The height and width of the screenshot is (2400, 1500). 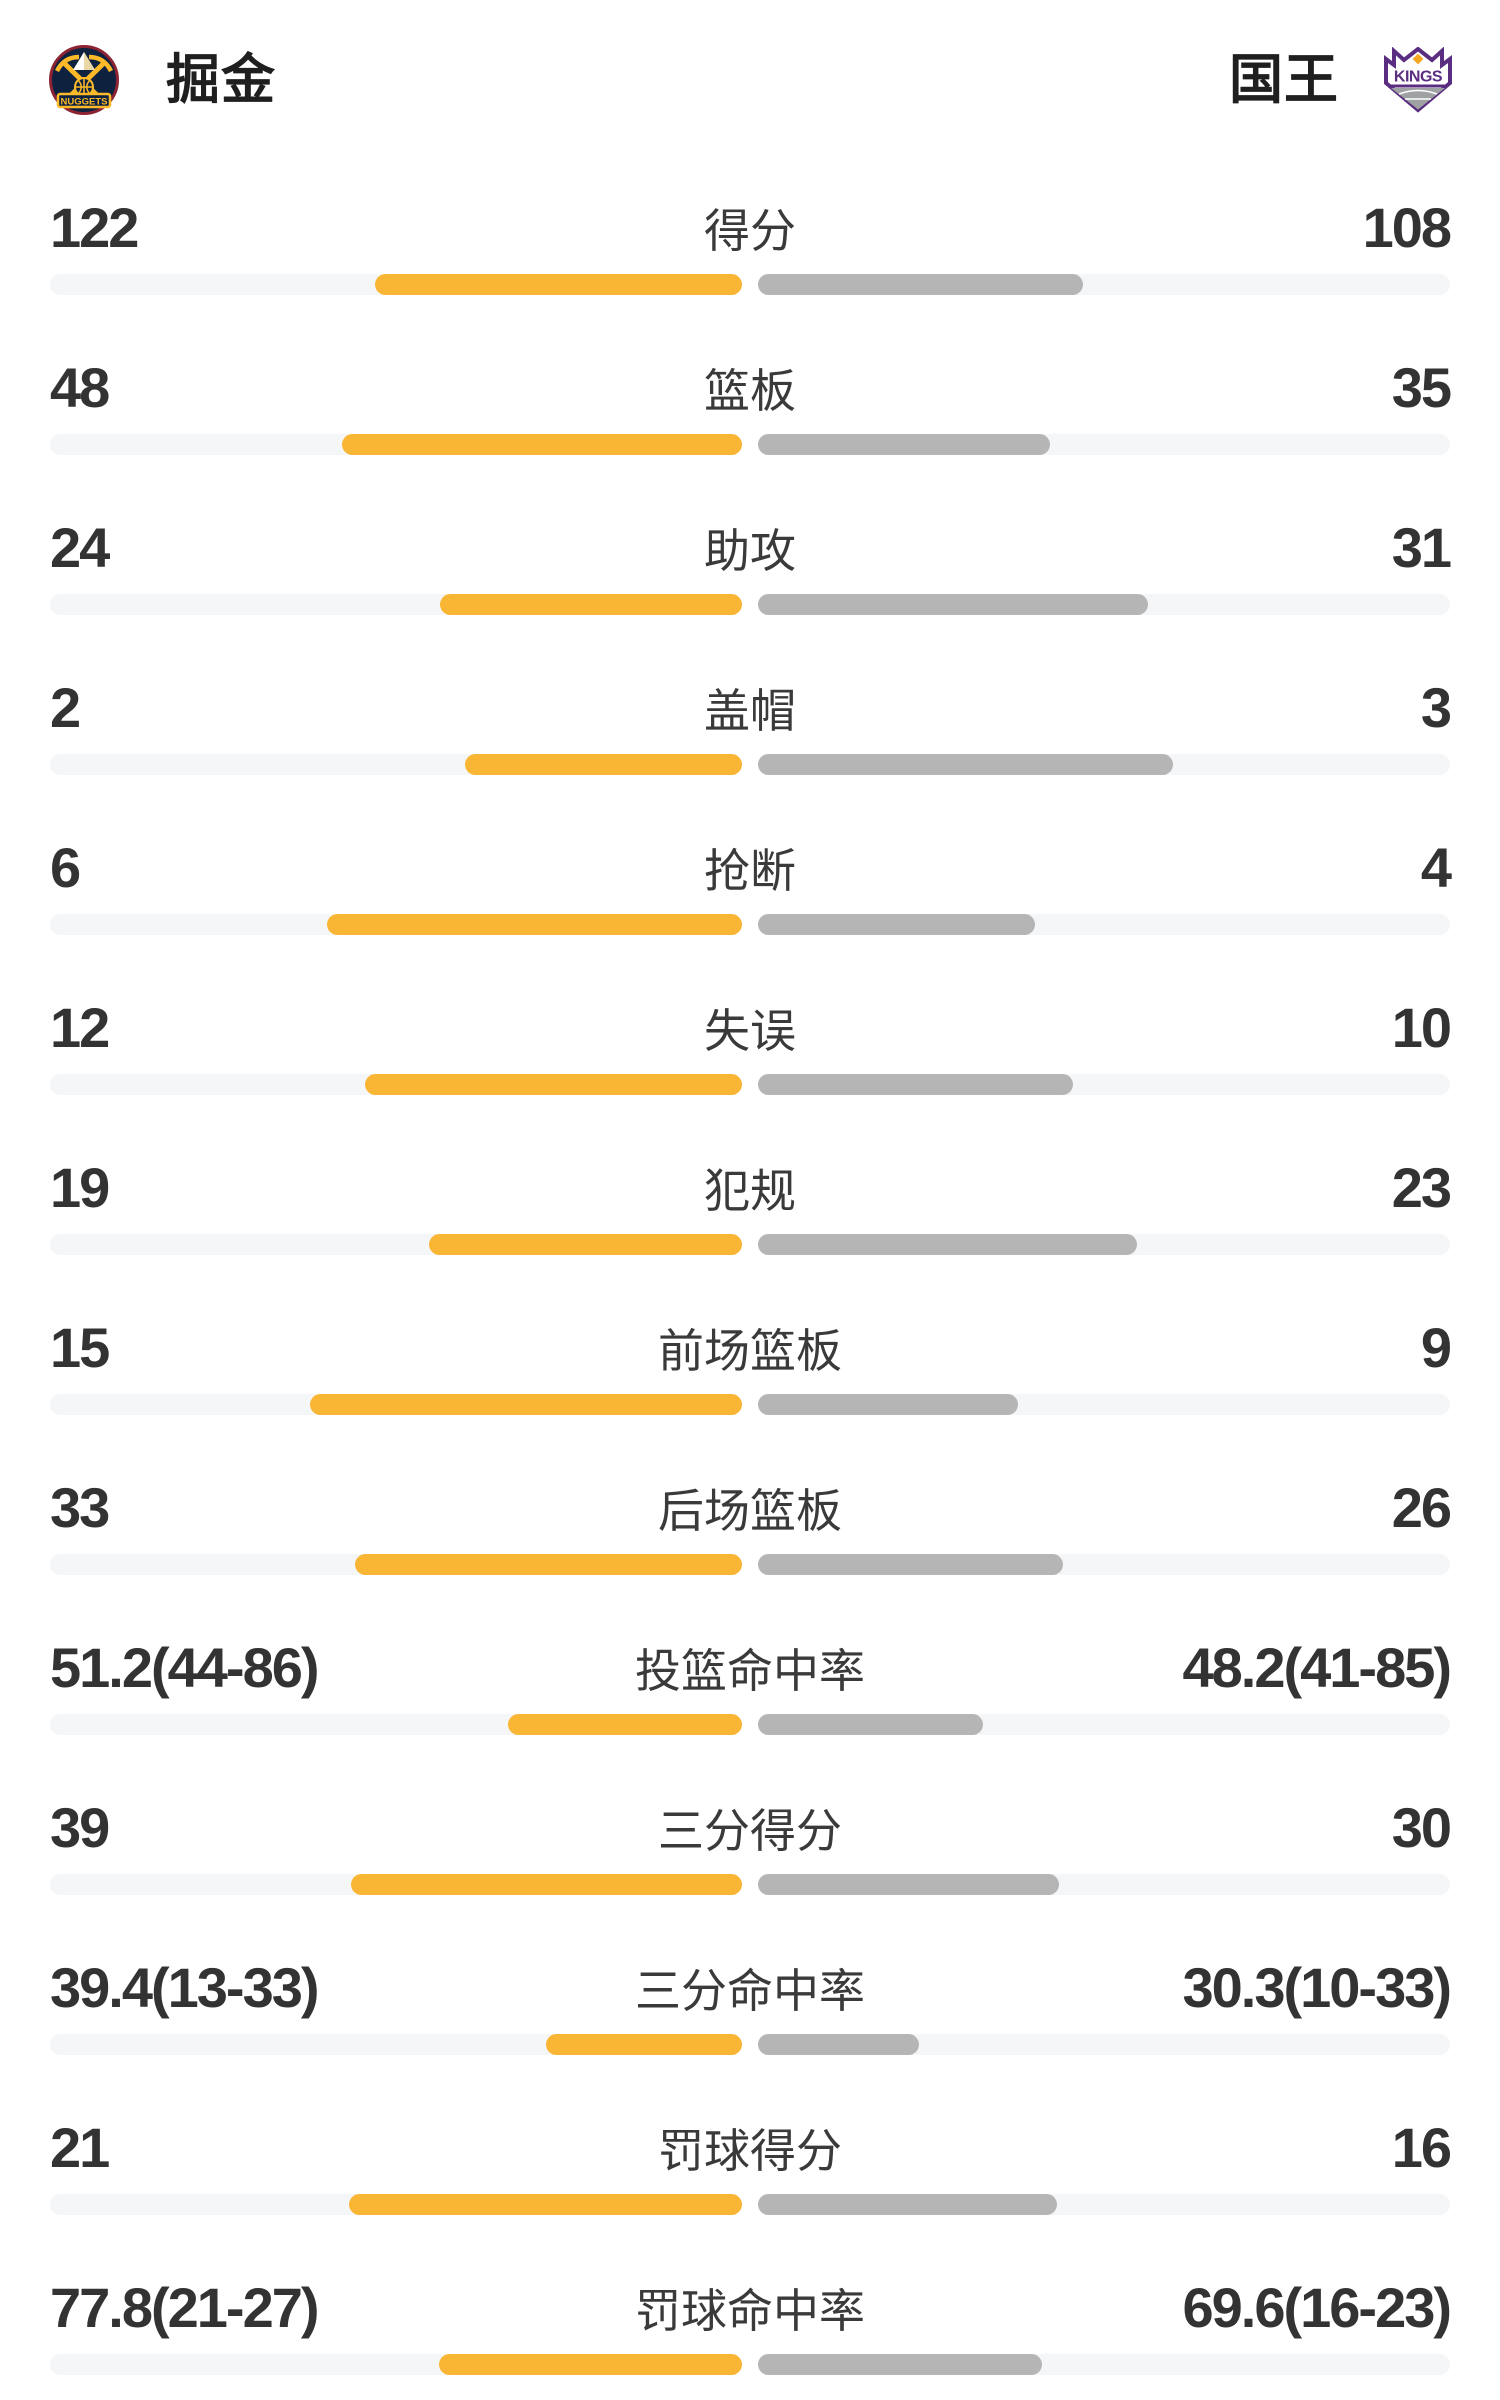 I want to click on stat-row-text: 39 三分得分 30, so click(x=751, y=1827).